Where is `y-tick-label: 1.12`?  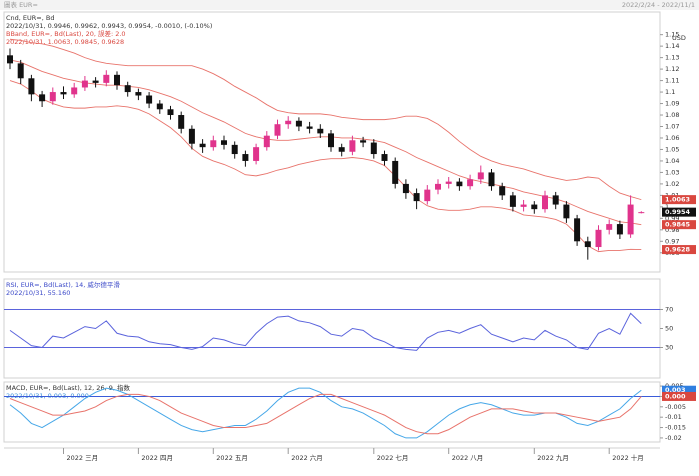
y-tick-label: 1.12 is located at coordinates (672, 69).